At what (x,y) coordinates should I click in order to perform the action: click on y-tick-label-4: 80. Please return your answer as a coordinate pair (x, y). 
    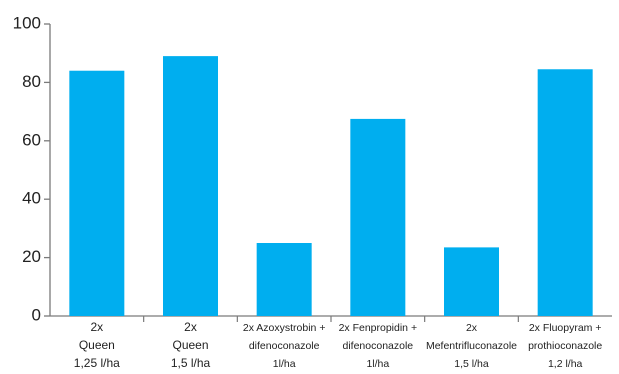
    Looking at the image, I should click on (31, 81).